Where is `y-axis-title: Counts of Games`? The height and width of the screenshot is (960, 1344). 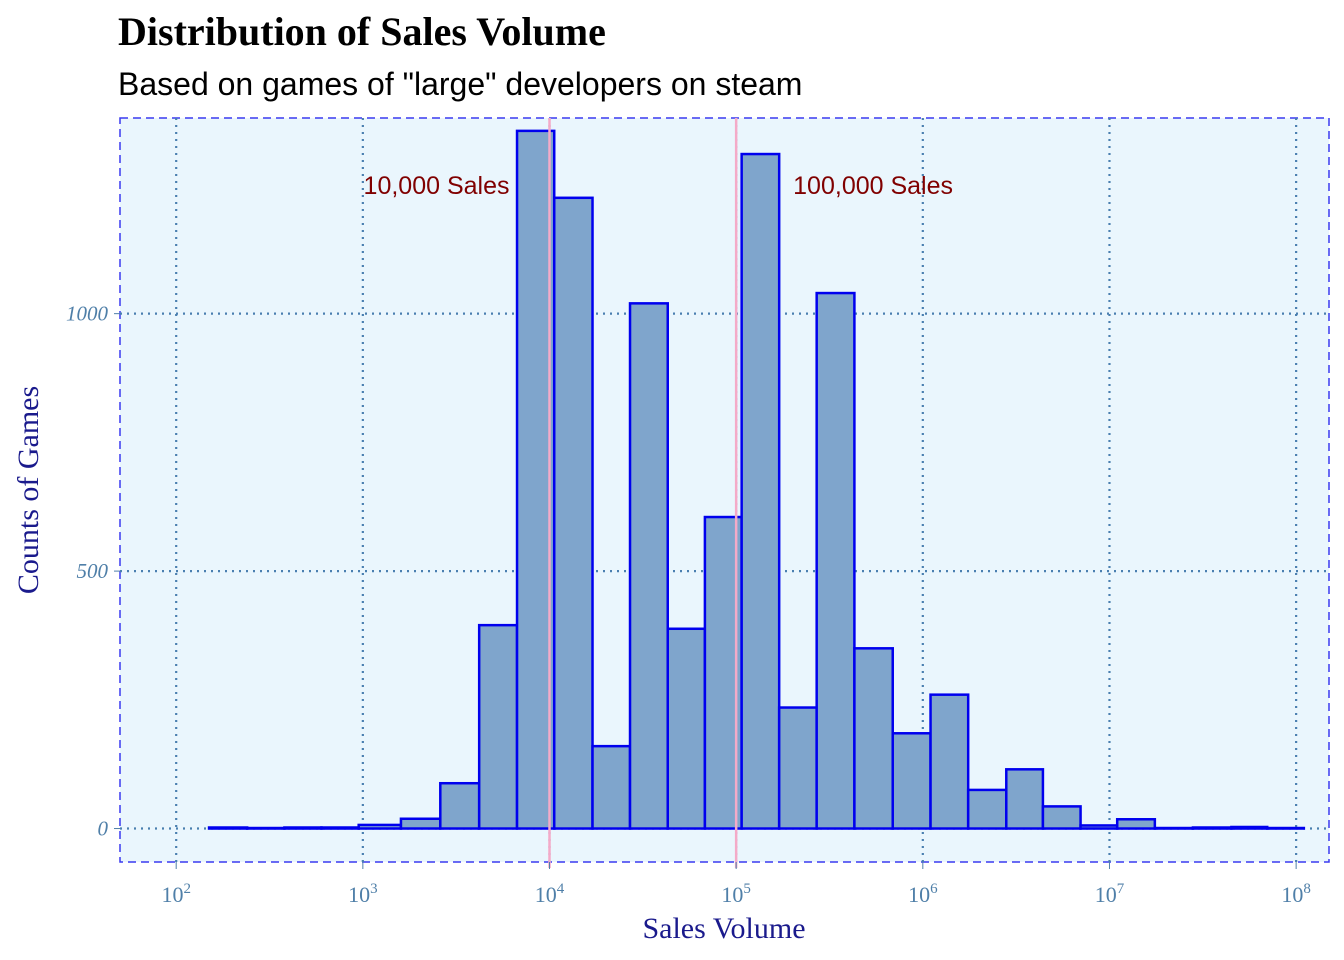
y-axis-title: Counts of Games is located at coordinates (28, 490).